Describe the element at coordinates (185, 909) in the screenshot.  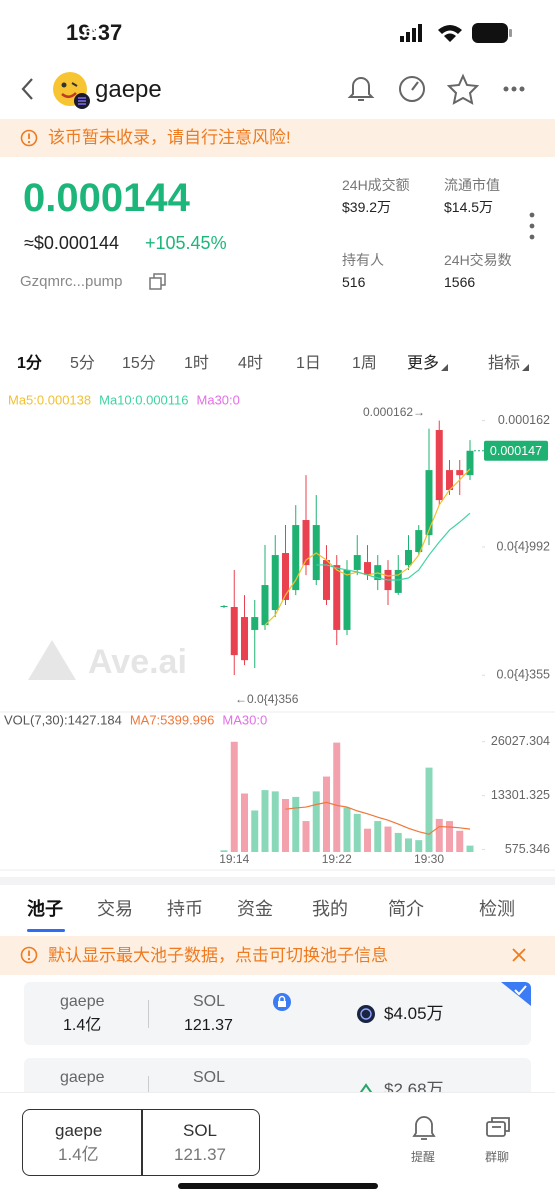
I see `section-tab: 持币` at that location.